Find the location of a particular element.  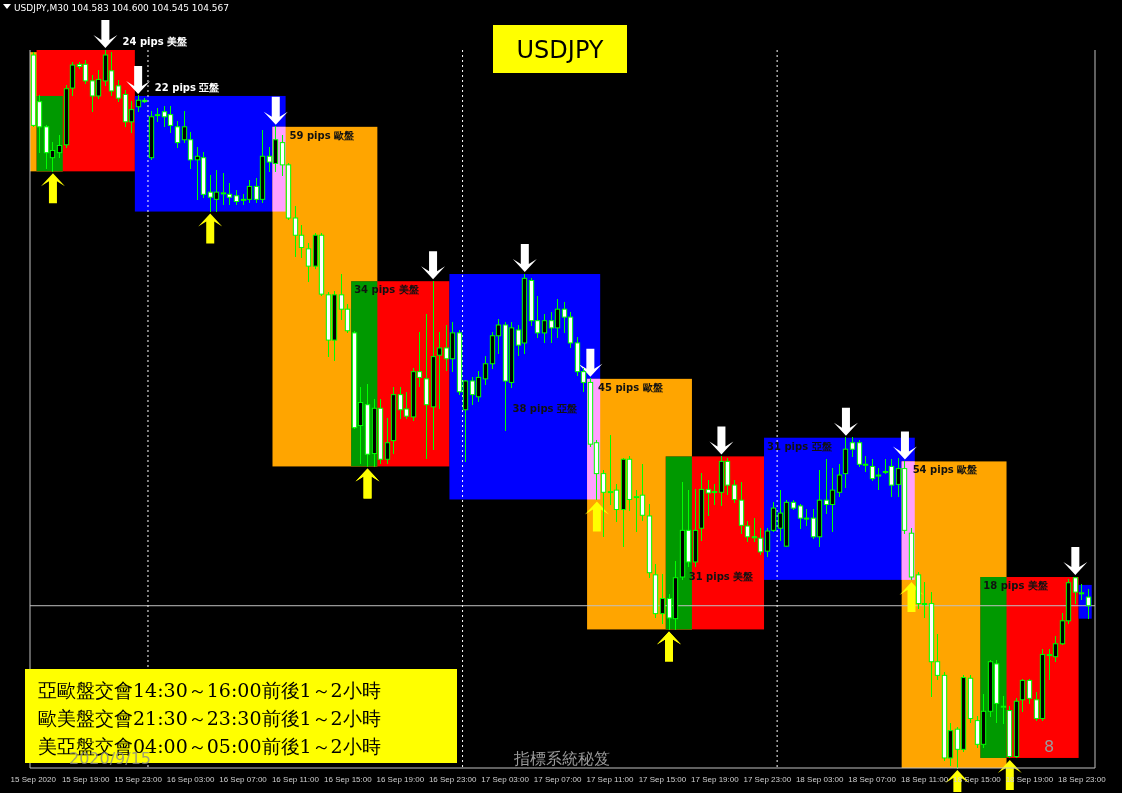

band-label: 22 pips 亞盤 is located at coordinates (187, 87).